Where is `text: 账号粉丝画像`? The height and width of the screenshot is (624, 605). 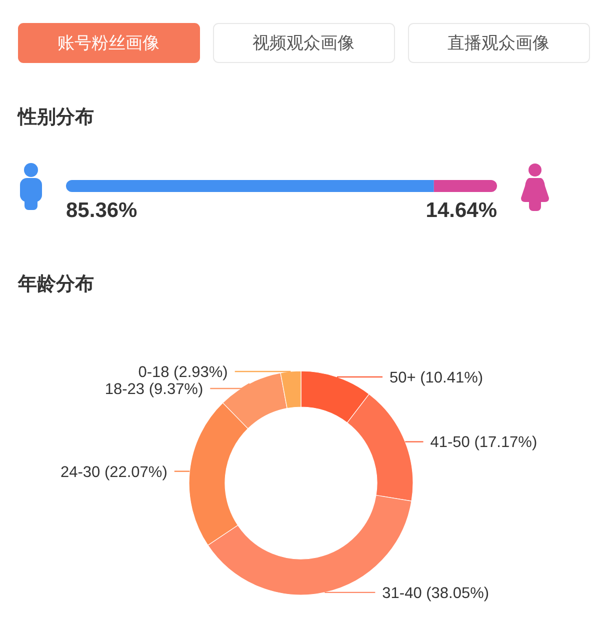
text: 账号粉丝画像 is located at coordinates (109, 43).